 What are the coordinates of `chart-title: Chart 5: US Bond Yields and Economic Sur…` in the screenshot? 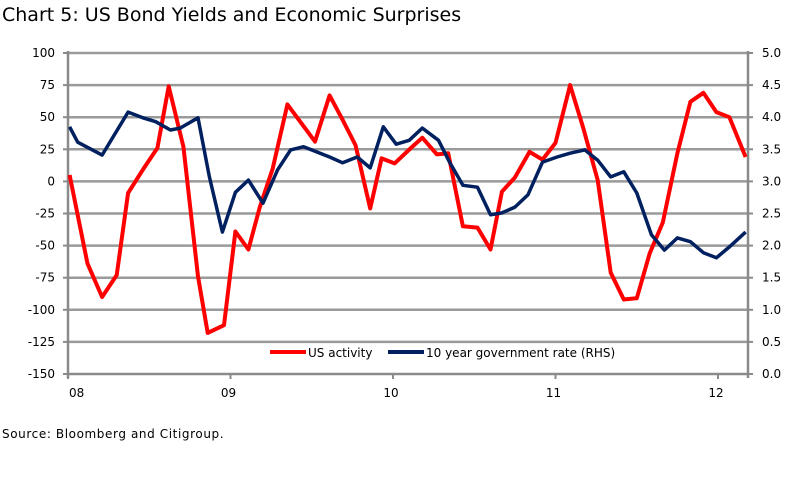 It's located at (232, 15).